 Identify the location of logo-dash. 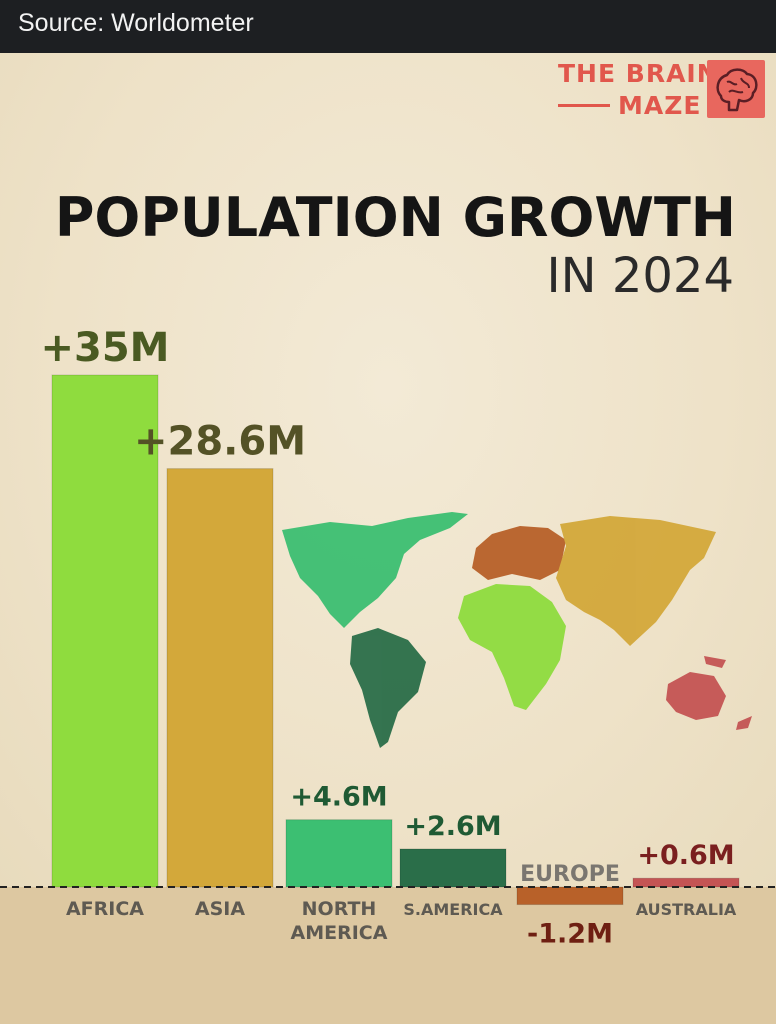
(584, 105).